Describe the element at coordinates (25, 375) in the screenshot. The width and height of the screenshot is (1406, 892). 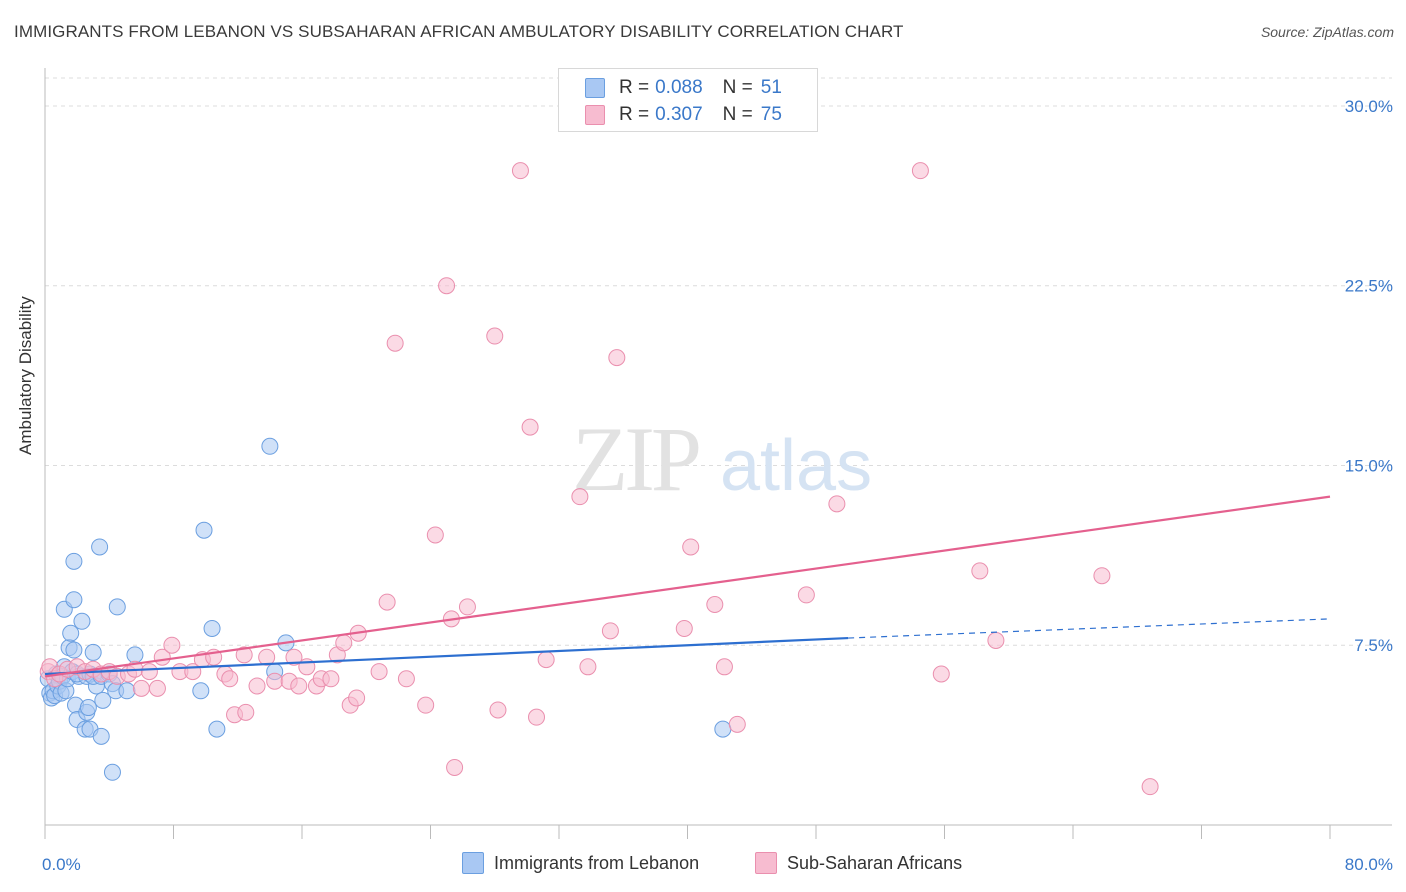
I see `y-axis-label: Ambulatory Disability` at that location.